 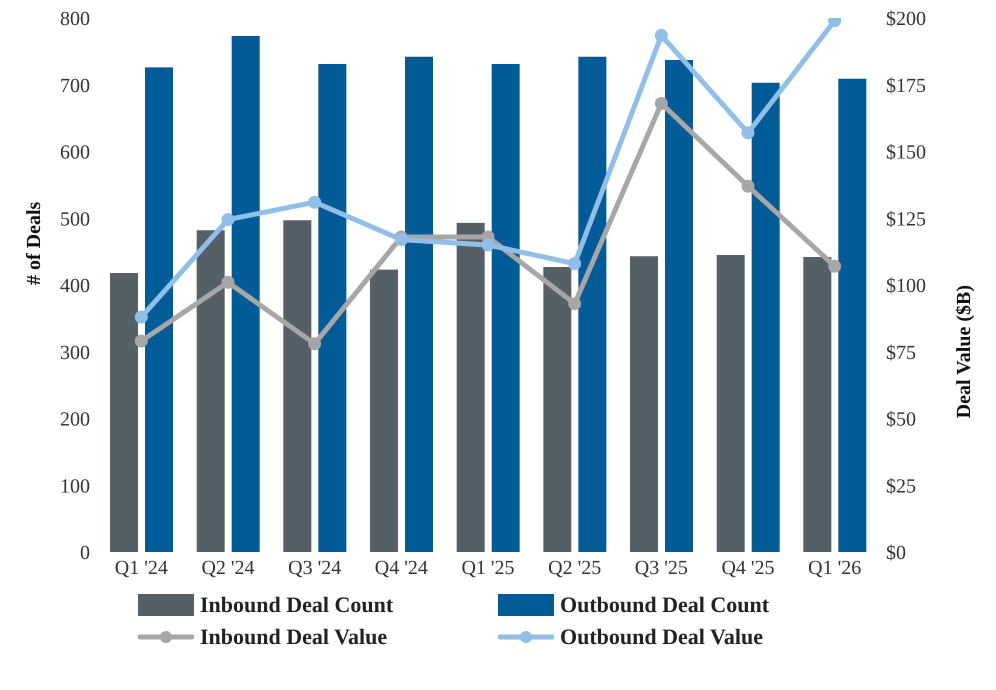 What do you see at coordinates (294, 637) in the screenshot?
I see `legend-label: Inbound Deal Value` at bounding box center [294, 637].